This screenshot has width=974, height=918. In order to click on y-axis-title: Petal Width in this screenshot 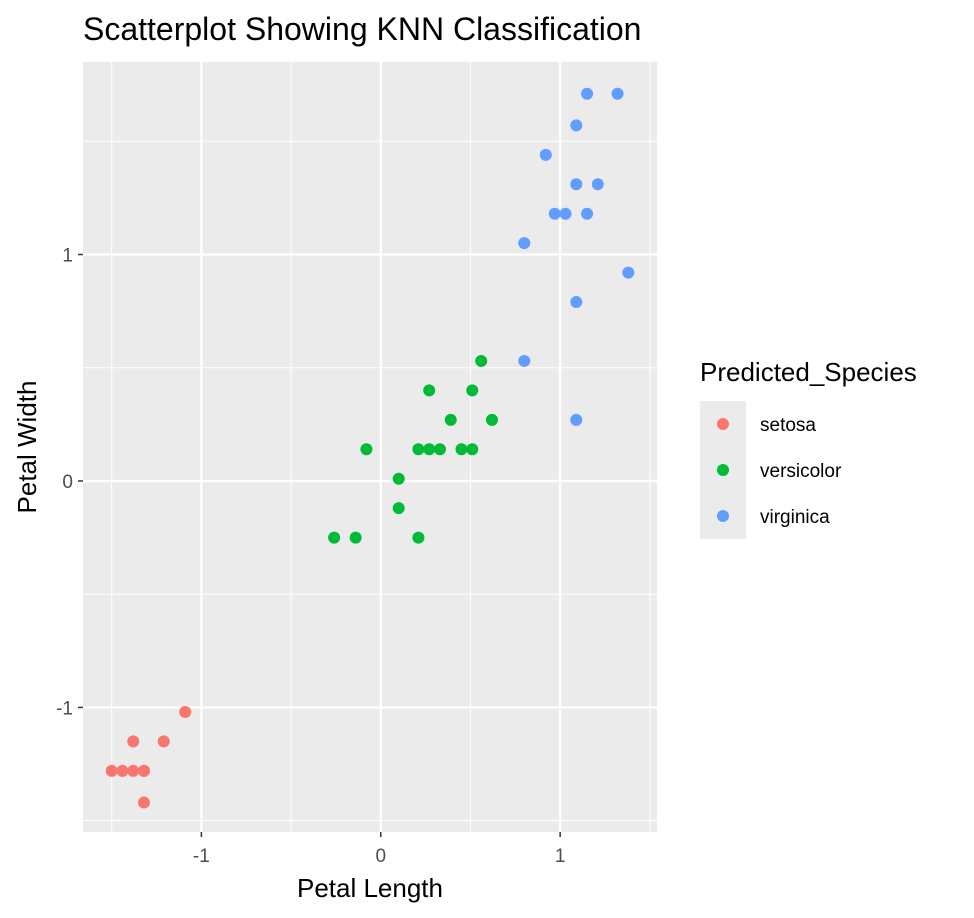, I will do `click(27, 447)`.